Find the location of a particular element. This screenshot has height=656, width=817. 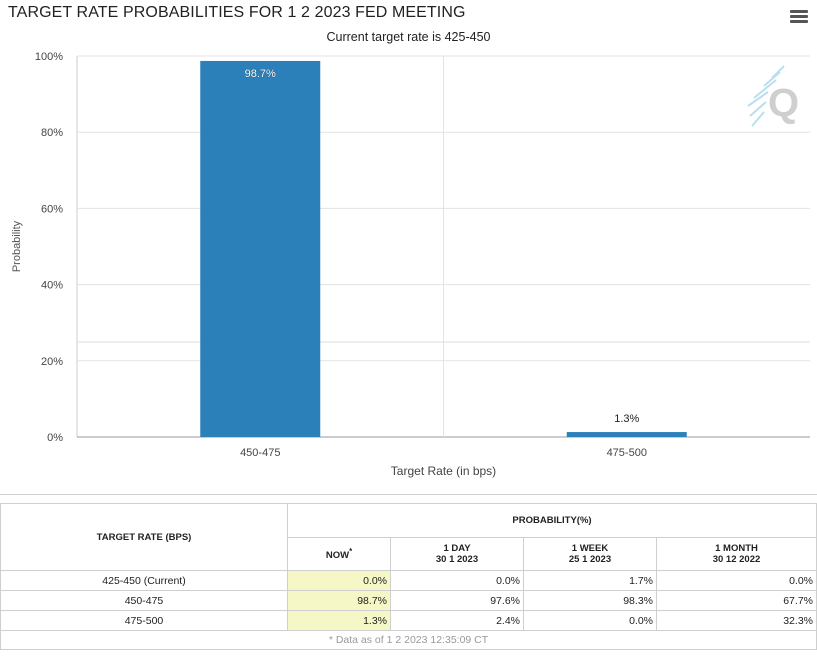

y-tick-label: 40% is located at coordinates (52, 286).